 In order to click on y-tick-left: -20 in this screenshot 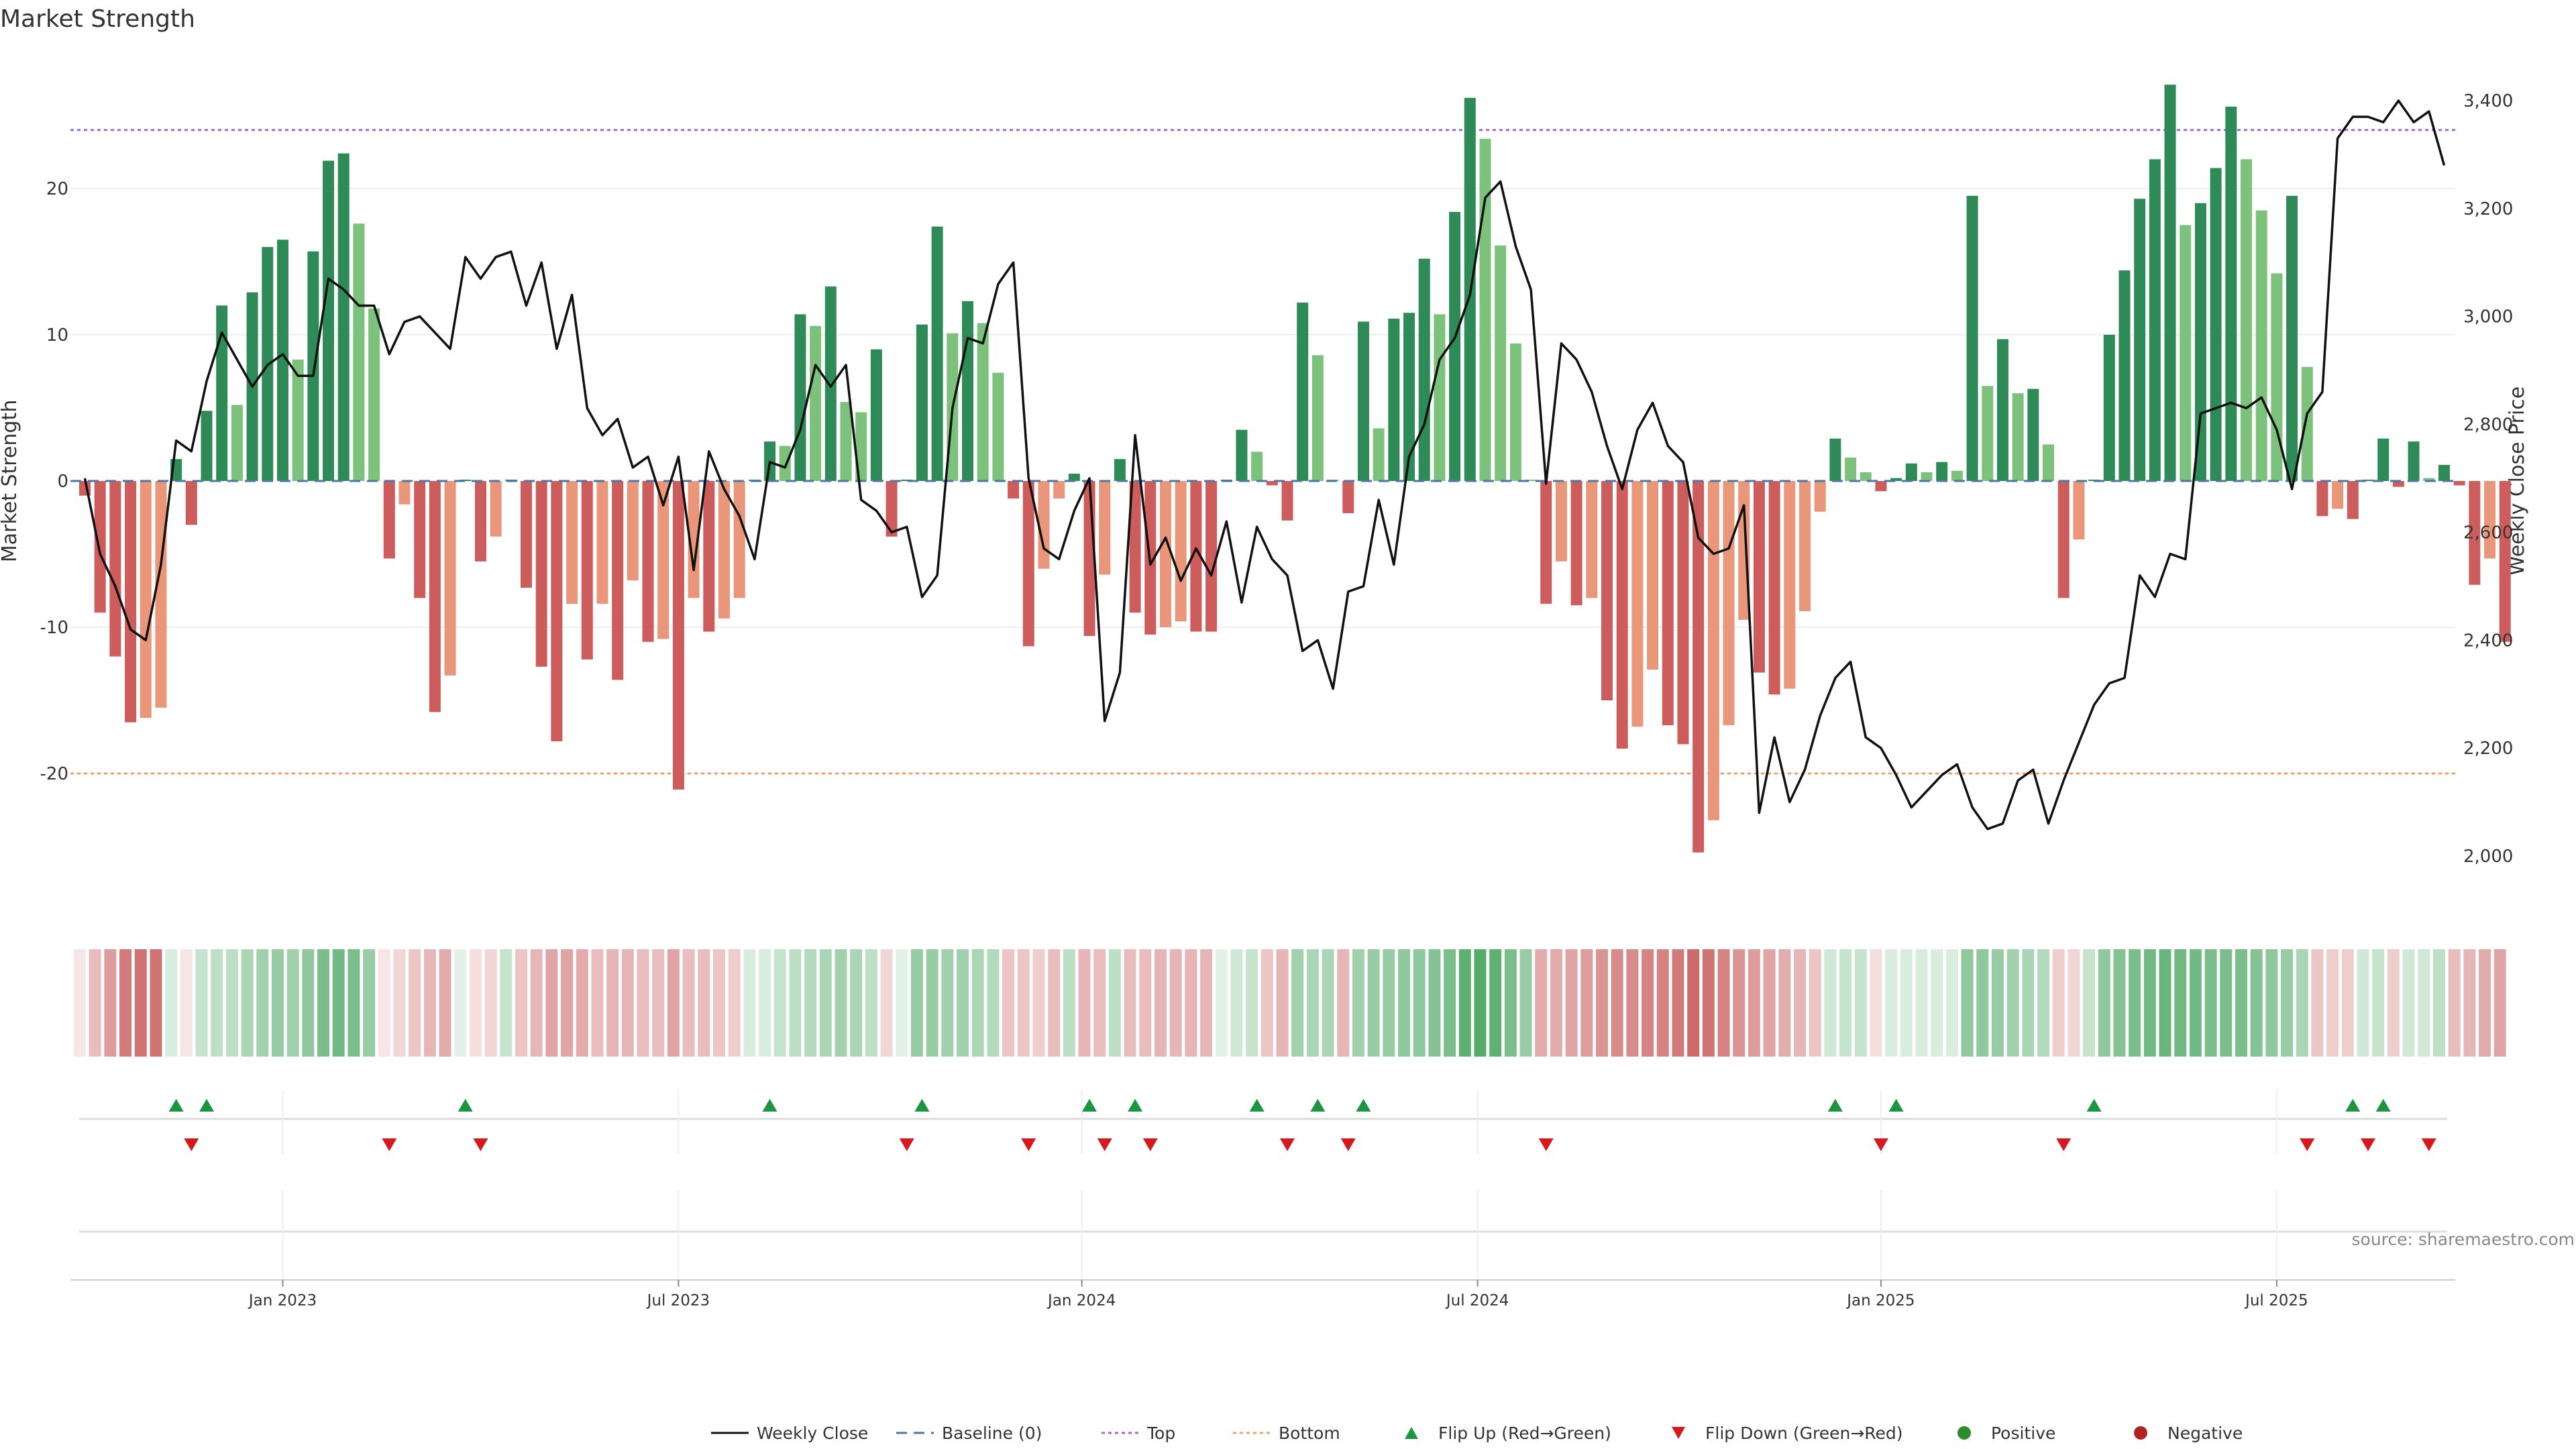, I will do `click(54, 774)`.